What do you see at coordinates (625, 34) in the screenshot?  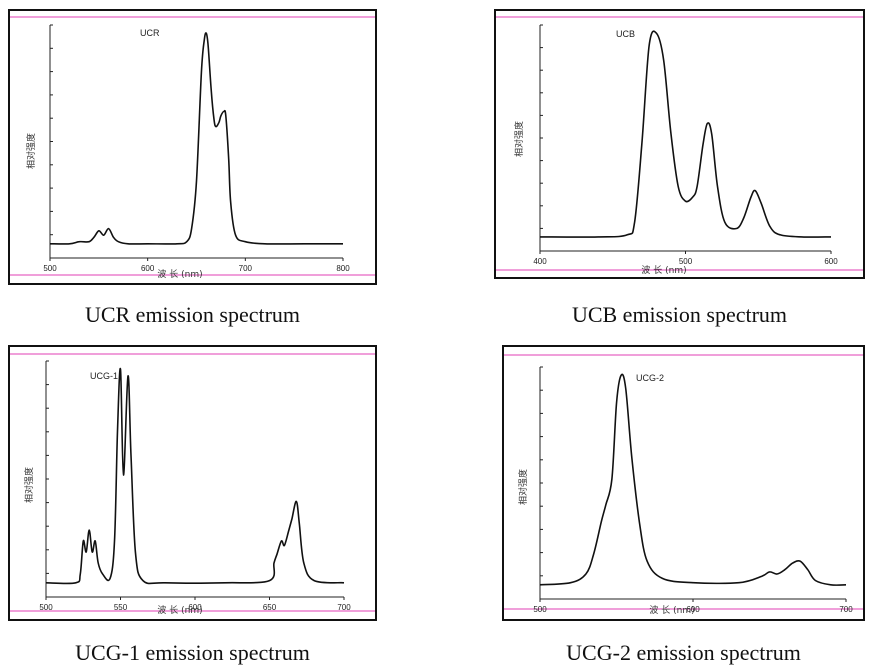 I see `series-label: UCB` at bounding box center [625, 34].